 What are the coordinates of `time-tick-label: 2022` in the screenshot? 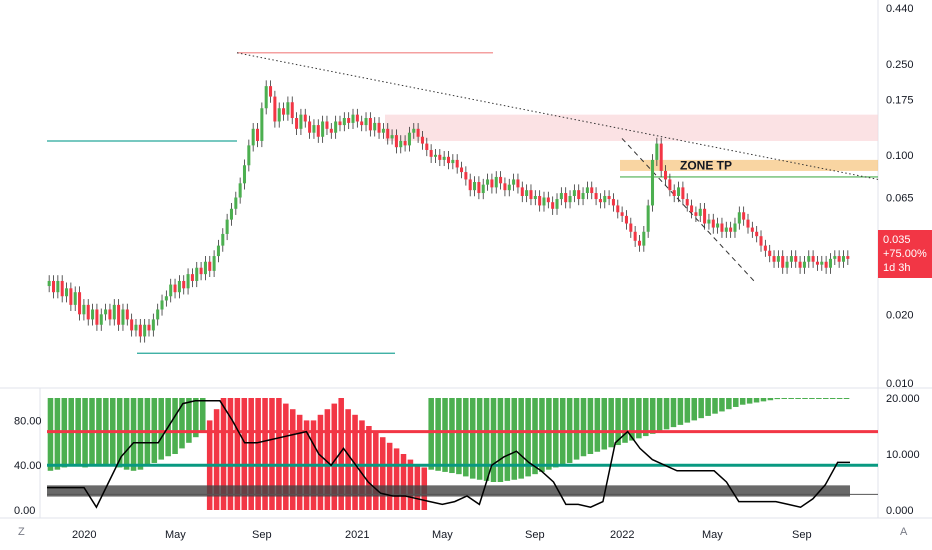 It's located at (622, 535).